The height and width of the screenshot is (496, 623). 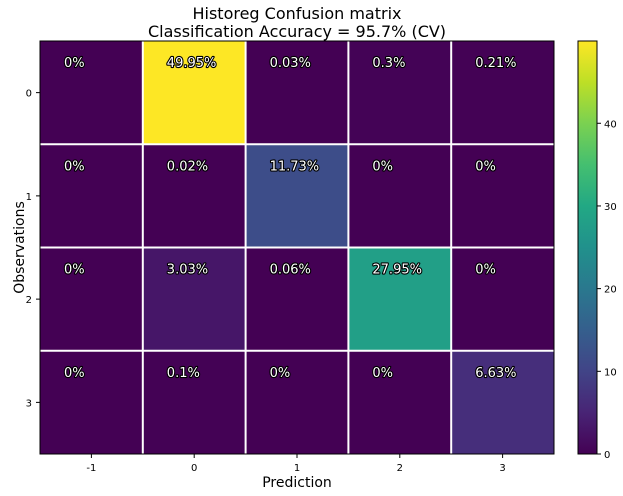 What do you see at coordinates (194, 93) in the screenshot?
I see `heatmap-cell-r0-c1` at bounding box center [194, 93].